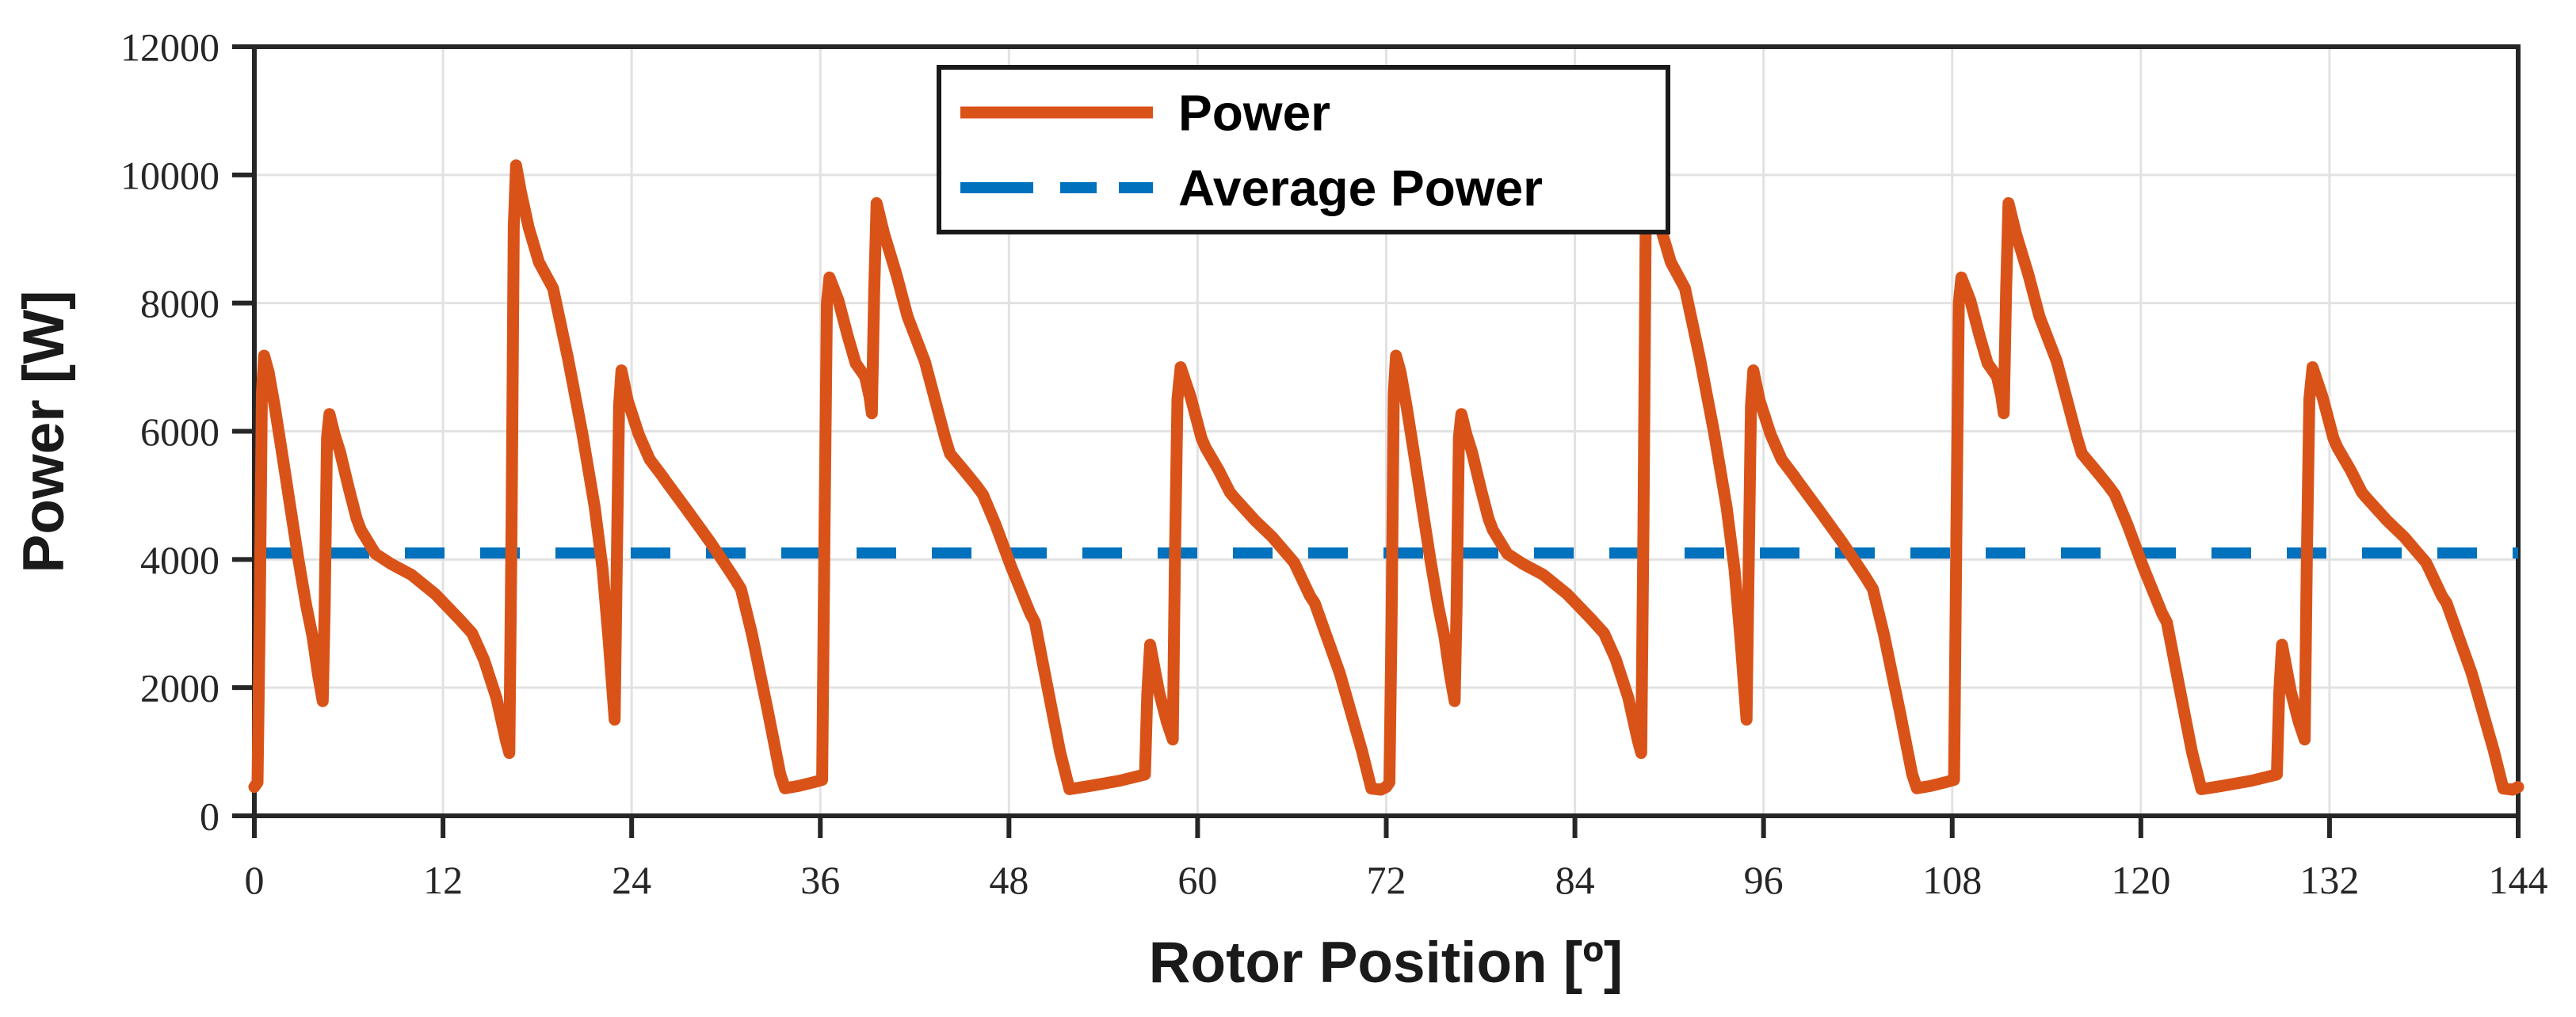 This screenshot has height=1017, width=2576. What do you see at coordinates (2329, 880) in the screenshot?
I see `x-tick-label: 132` at bounding box center [2329, 880].